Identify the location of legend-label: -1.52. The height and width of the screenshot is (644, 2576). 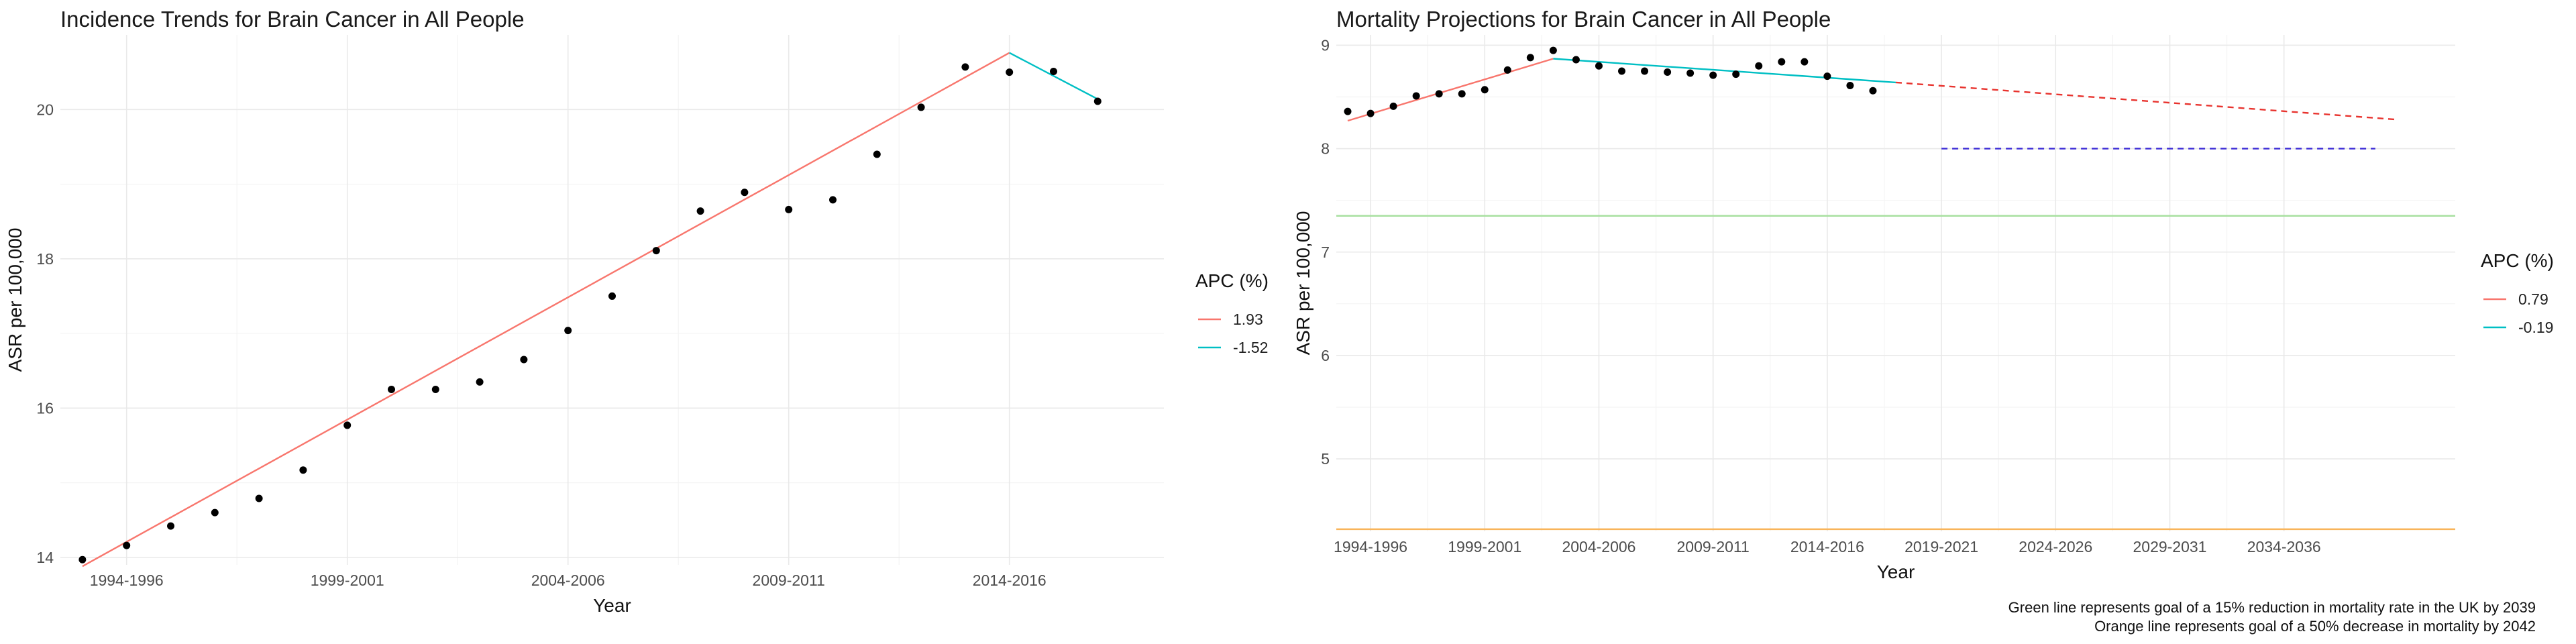
(1250, 347).